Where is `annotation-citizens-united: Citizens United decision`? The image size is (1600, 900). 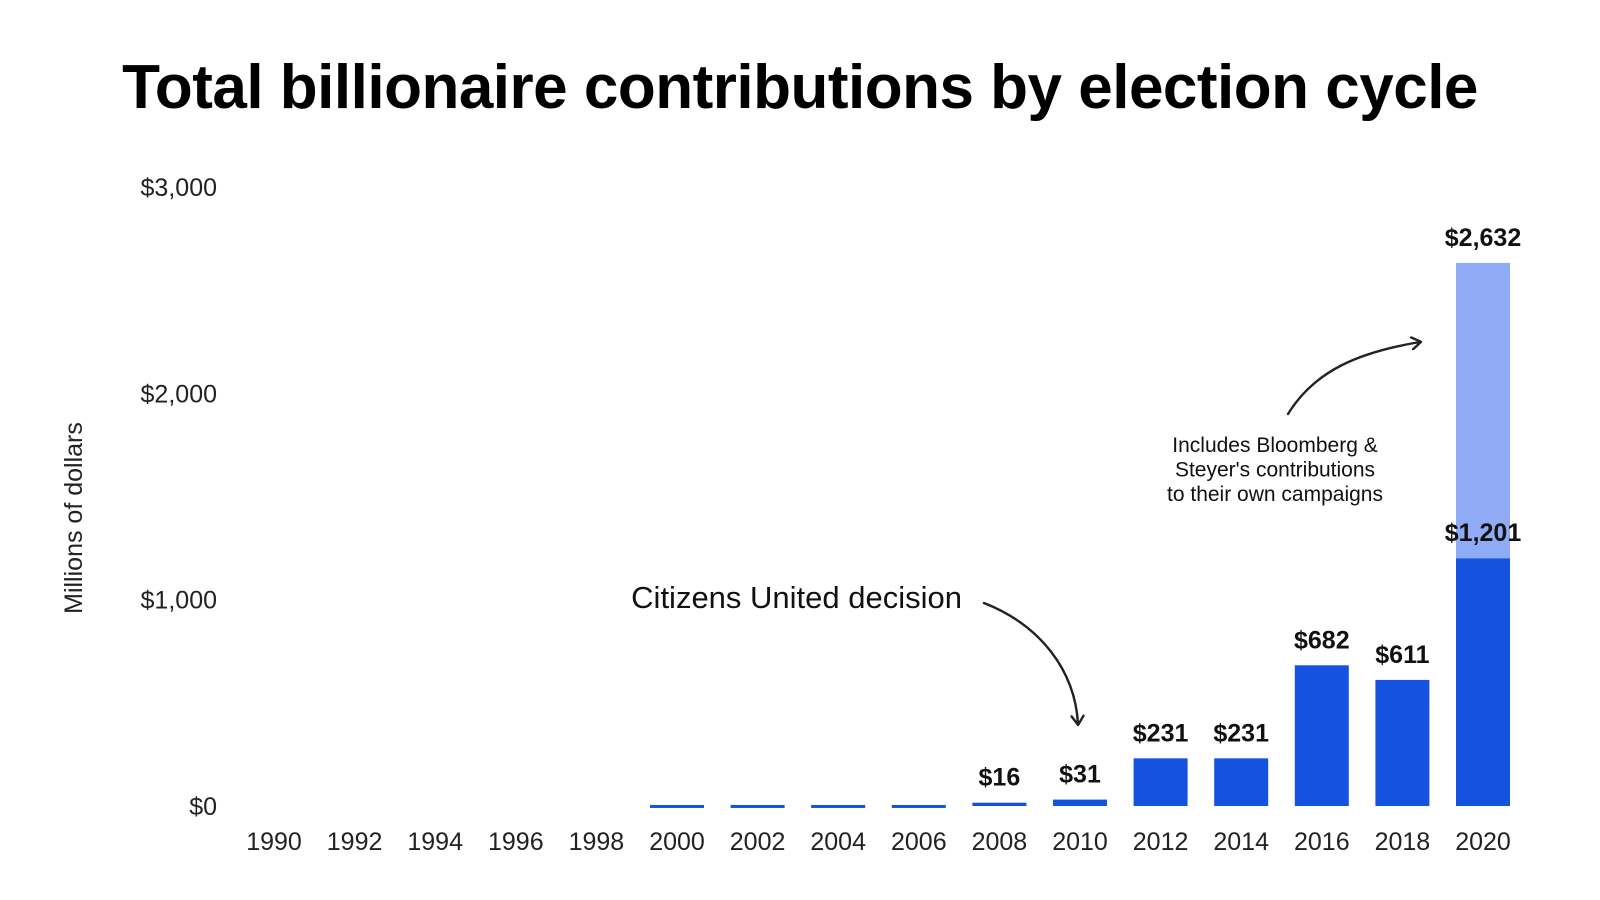
annotation-citizens-united: Citizens United decision is located at coordinates (796, 597).